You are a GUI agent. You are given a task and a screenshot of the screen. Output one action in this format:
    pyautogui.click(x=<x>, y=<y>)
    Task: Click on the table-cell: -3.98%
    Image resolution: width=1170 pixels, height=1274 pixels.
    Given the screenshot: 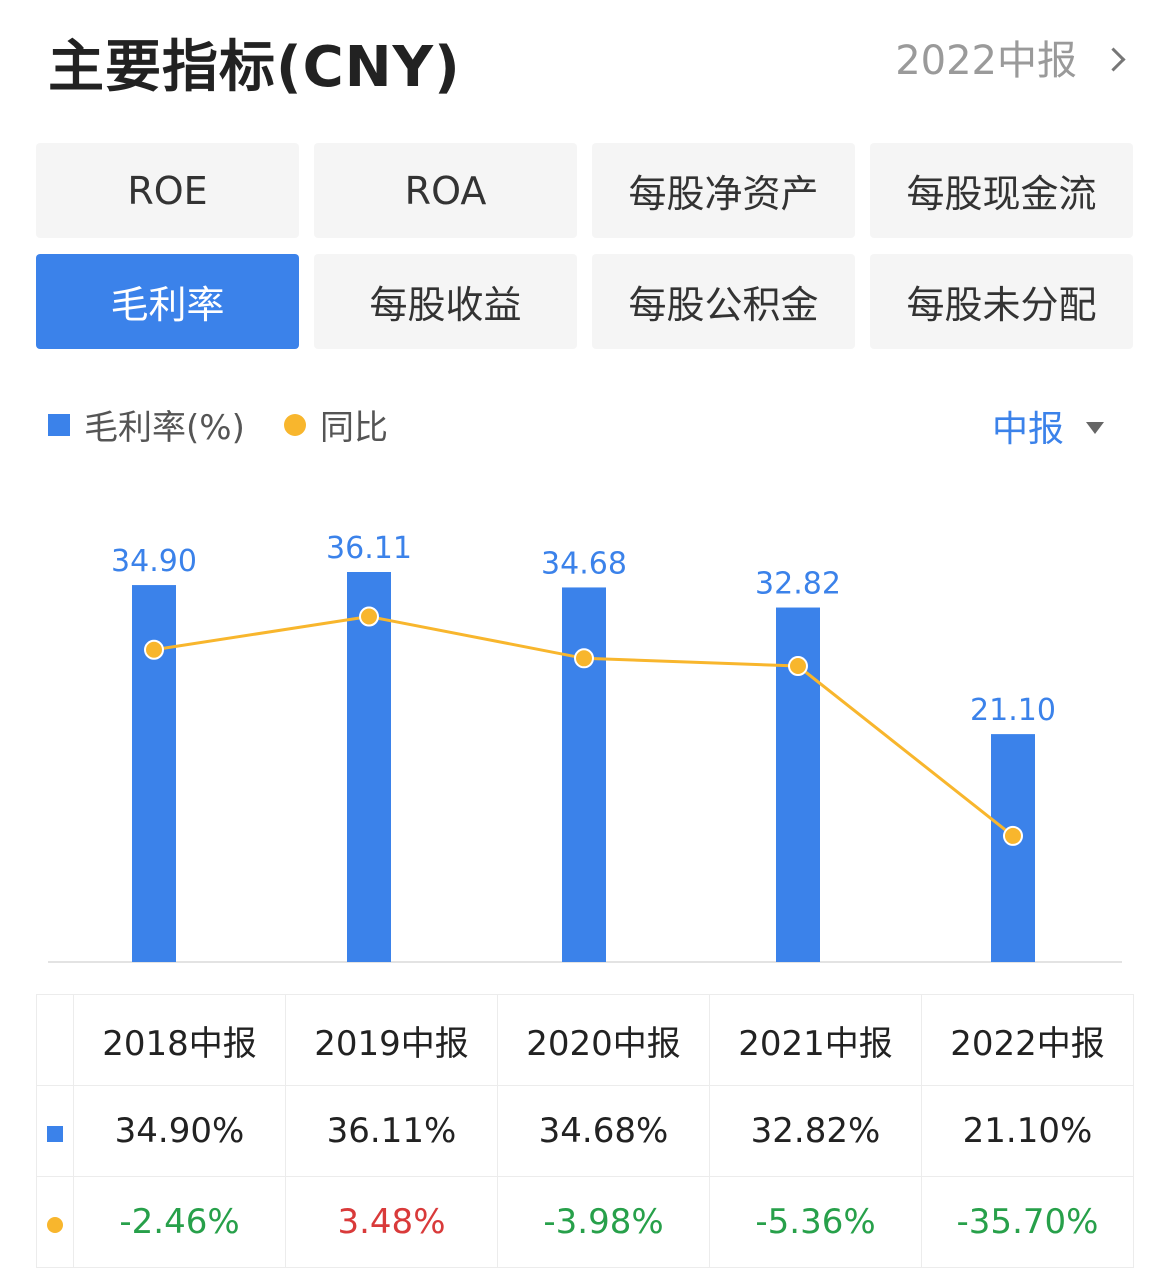 What is the action you would take?
    pyautogui.click(x=603, y=1222)
    